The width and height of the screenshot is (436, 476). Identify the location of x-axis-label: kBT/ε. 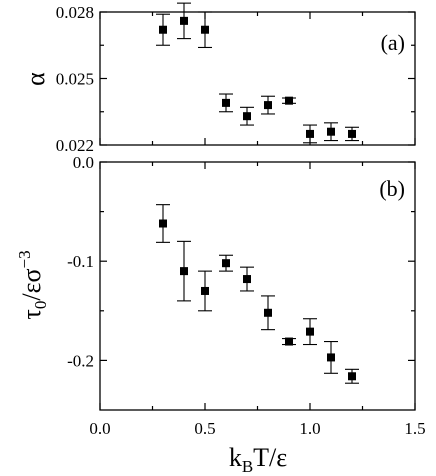
(258, 459).